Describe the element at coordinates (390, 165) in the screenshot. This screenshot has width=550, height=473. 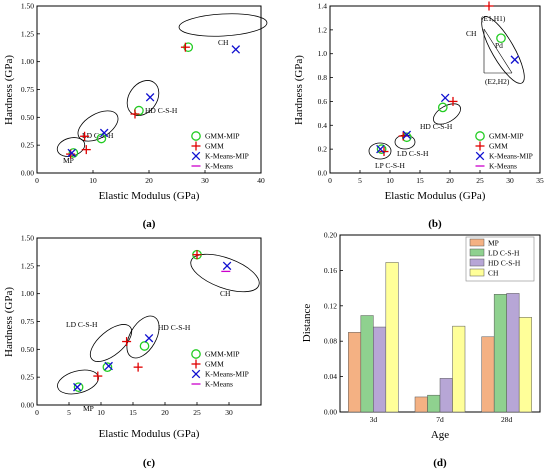
I see `cluster-label-lp-b: LP C-S-H` at that location.